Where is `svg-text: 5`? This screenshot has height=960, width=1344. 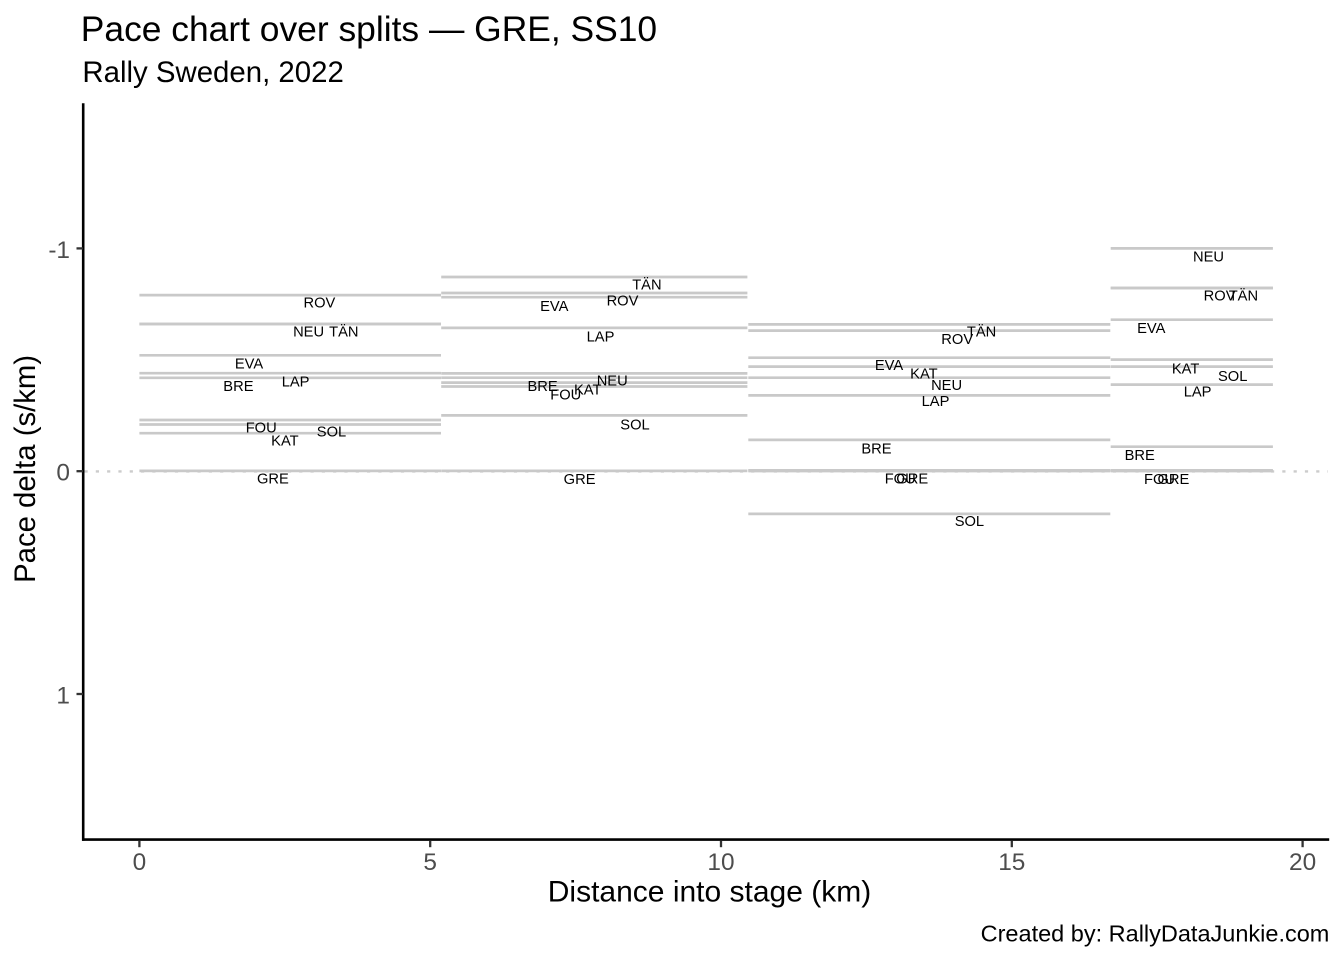
svg-text: 5 is located at coordinates (430, 862).